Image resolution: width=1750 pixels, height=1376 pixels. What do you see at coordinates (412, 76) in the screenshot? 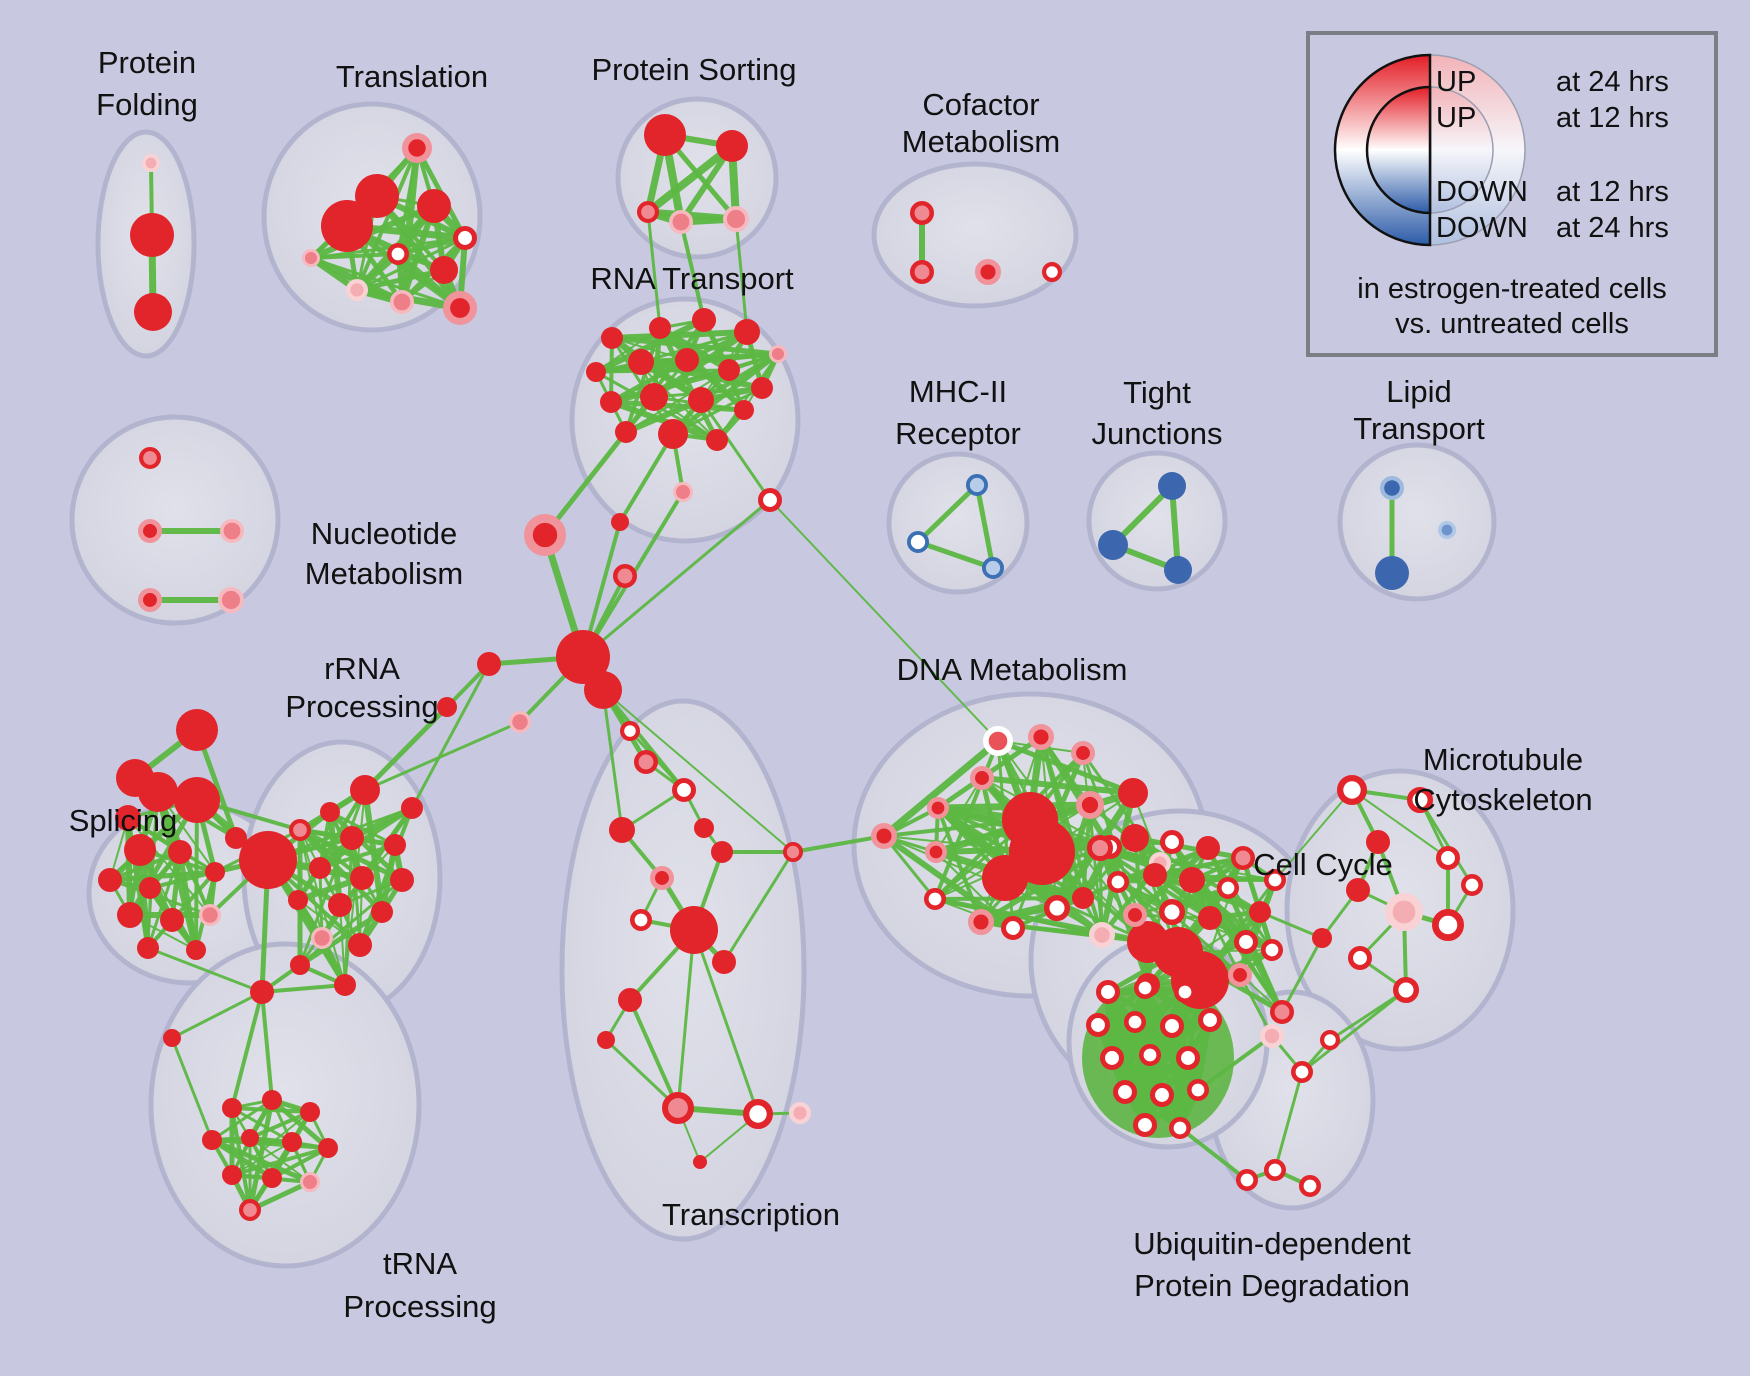
I see `cluster-label-translation: Translation` at bounding box center [412, 76].